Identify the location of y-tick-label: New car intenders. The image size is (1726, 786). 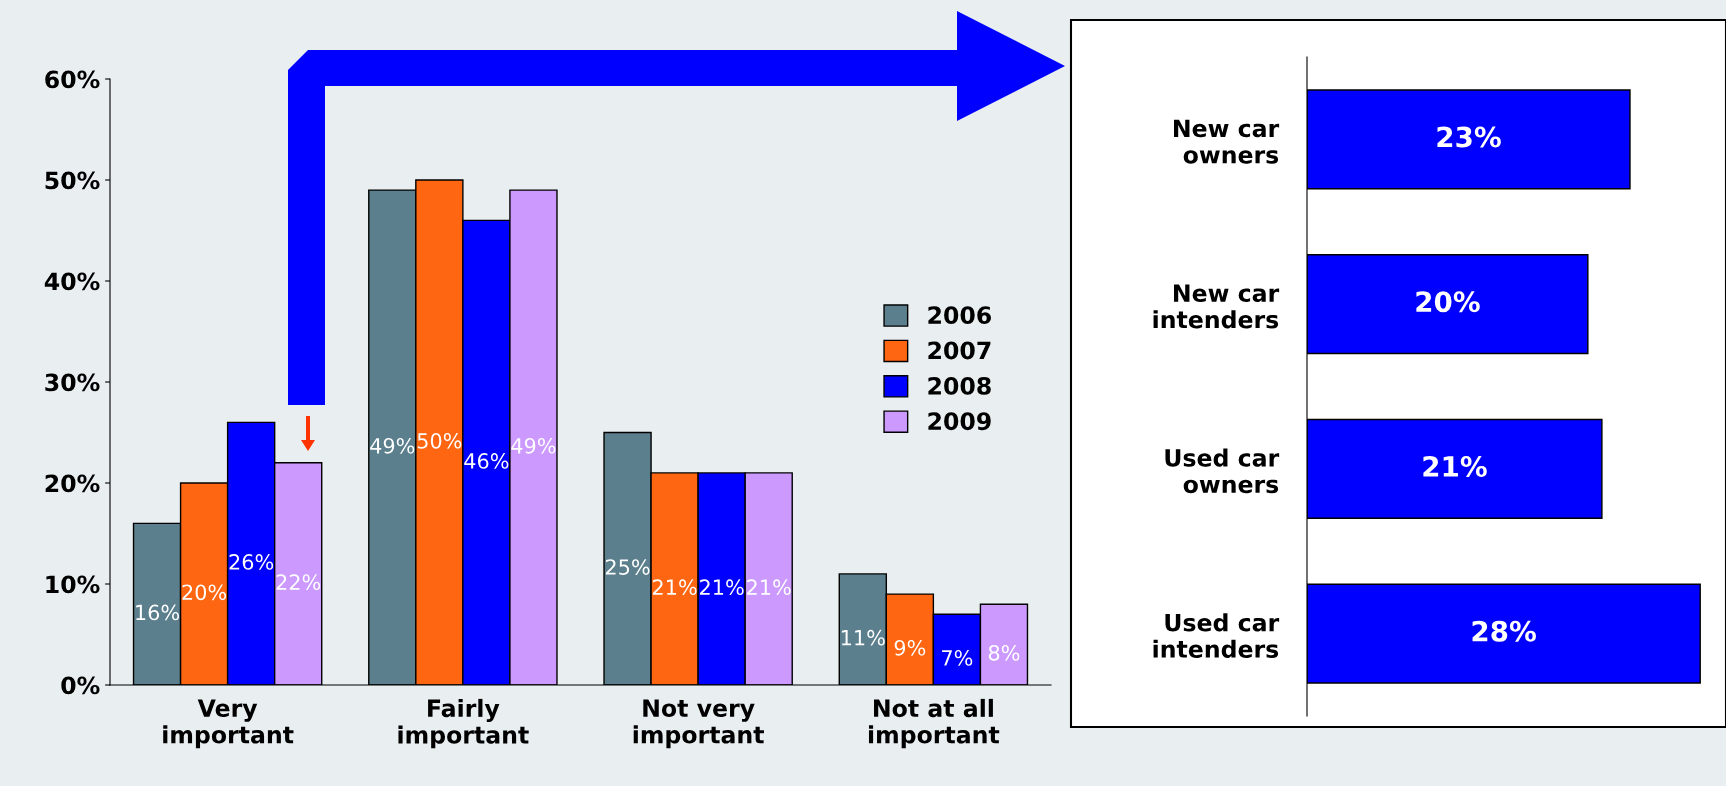
(1216, 306).